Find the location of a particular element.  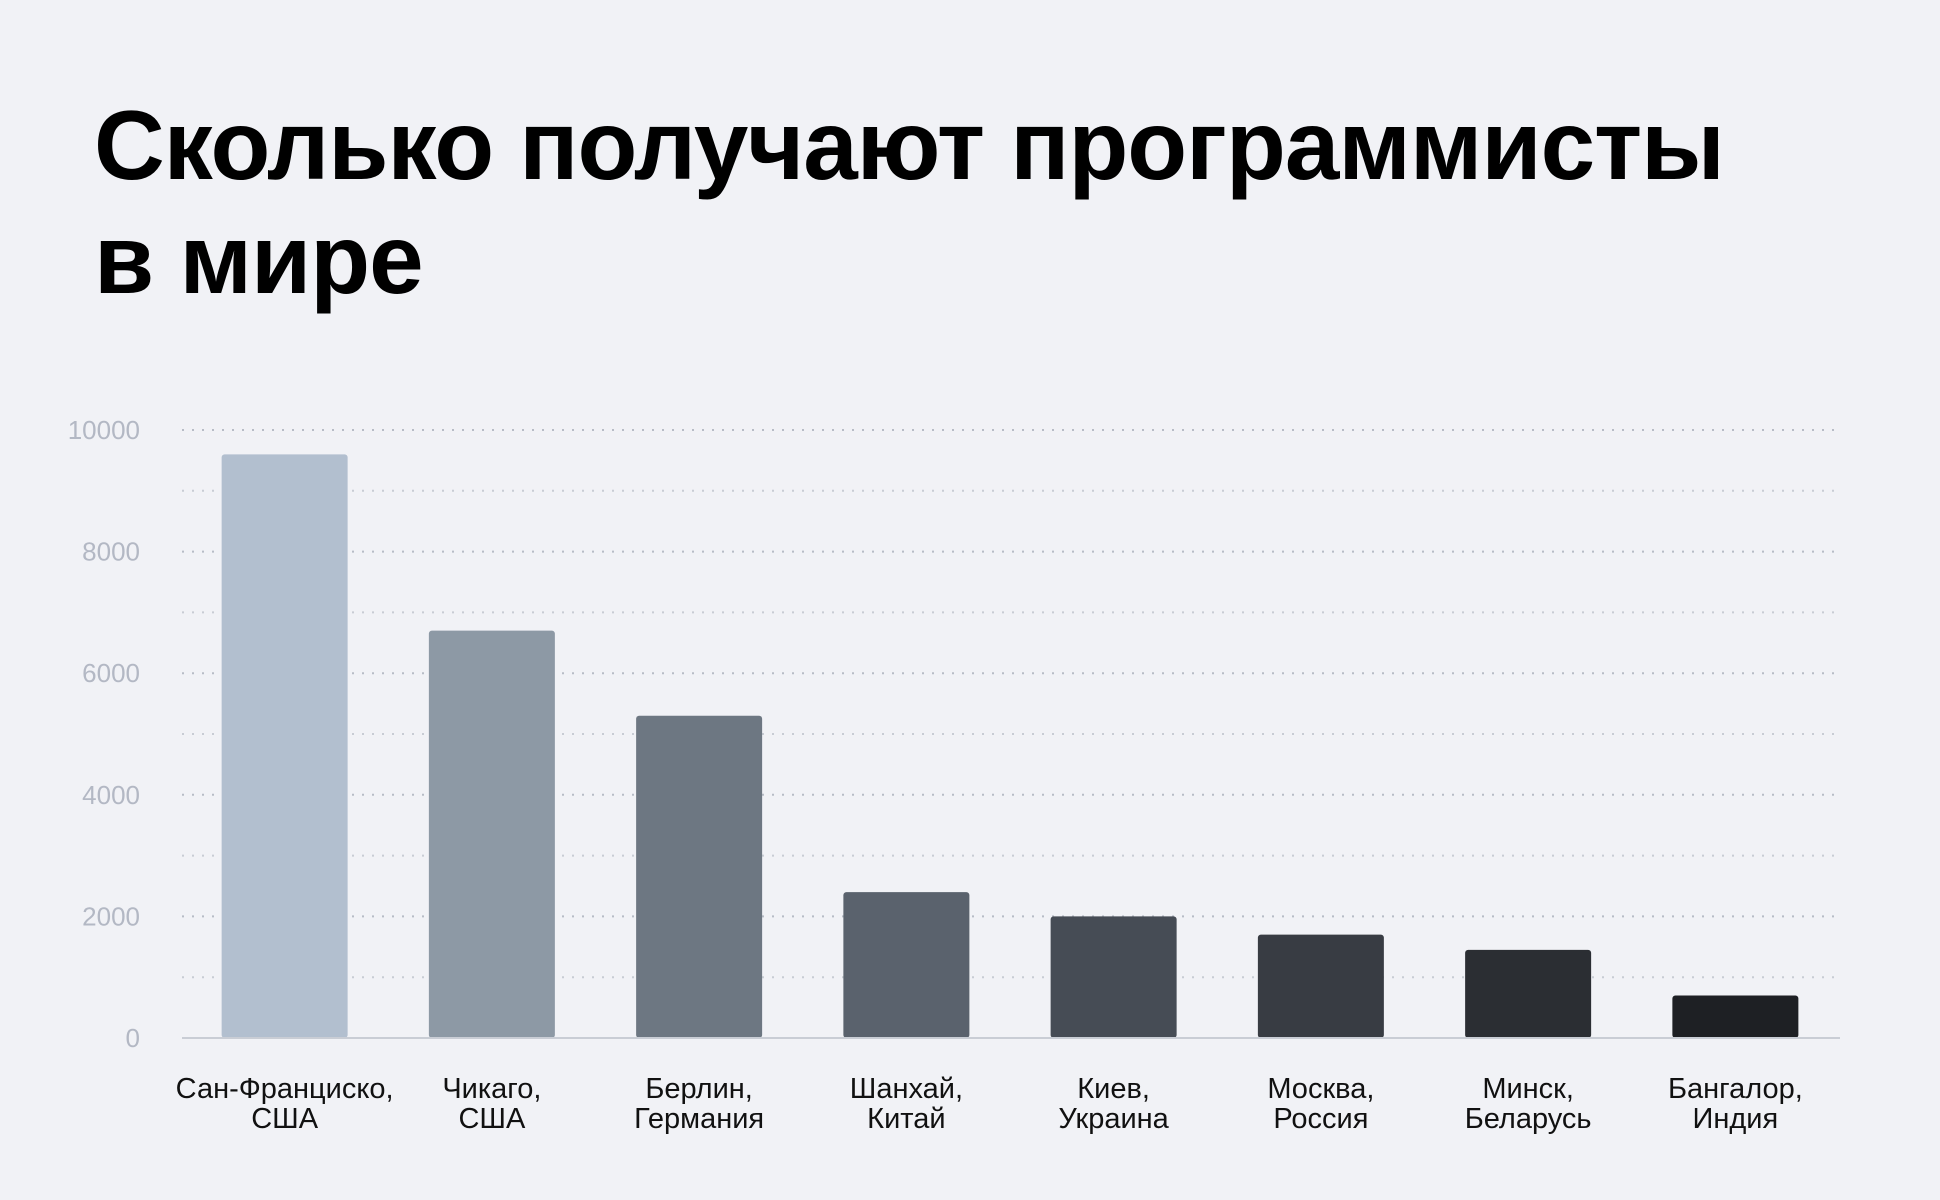

x-tick-label-line: Берлин, is located at coordinates (699, 1089).